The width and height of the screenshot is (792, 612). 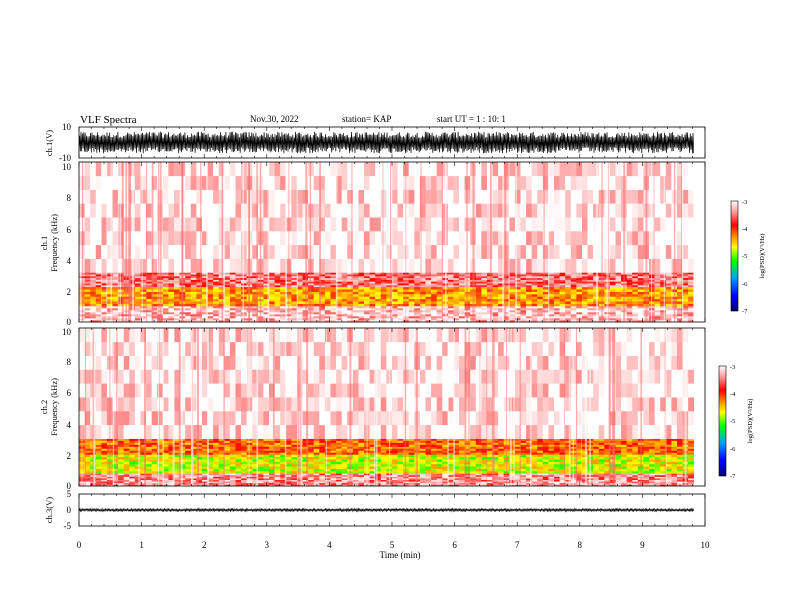 What do you see at coordinates (69, 198) in the screenshot?
I see `ch1-spec-ytick-8: 8` at bounding box center [69, 198].